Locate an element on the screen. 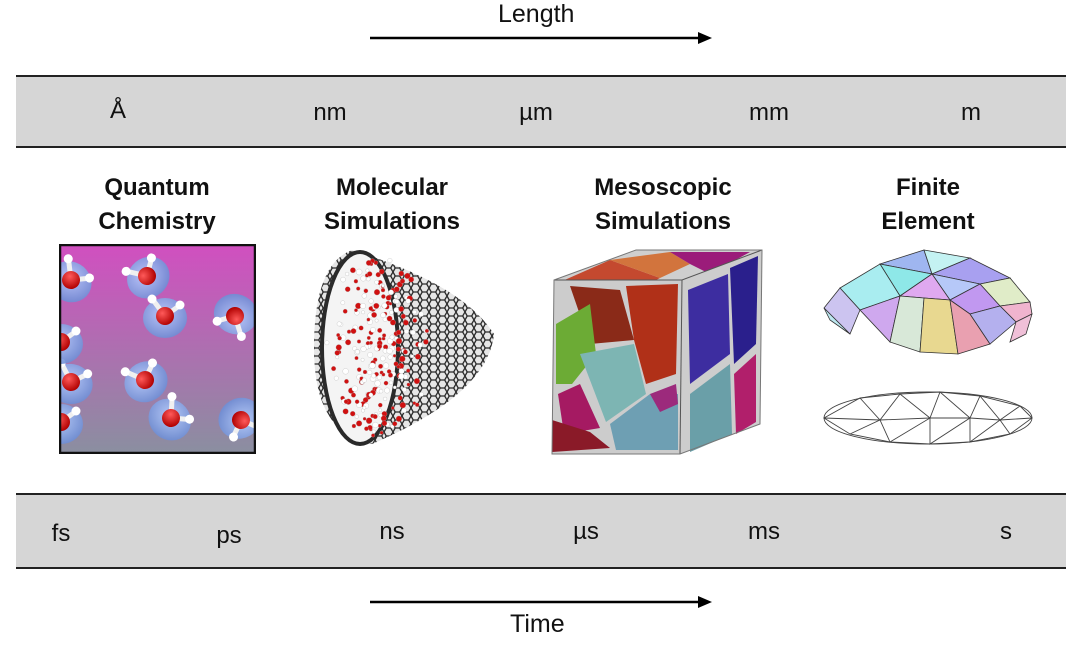  method-mesoscopic-simulations-title: Mesoscopic Simulations is located at coordinates (663, 204).